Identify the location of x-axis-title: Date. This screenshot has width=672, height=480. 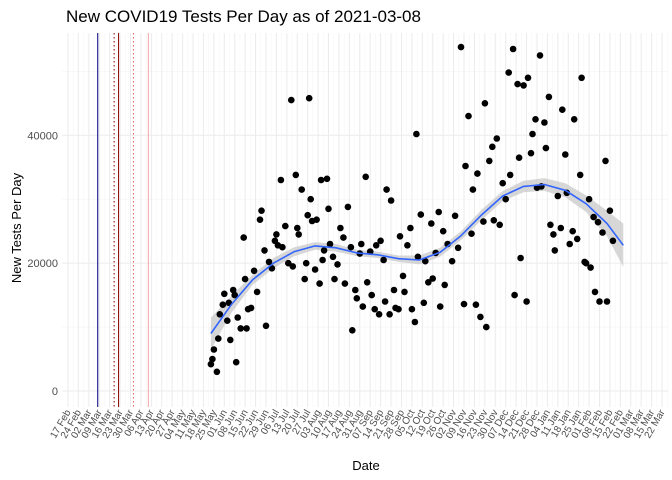
(365, 465).